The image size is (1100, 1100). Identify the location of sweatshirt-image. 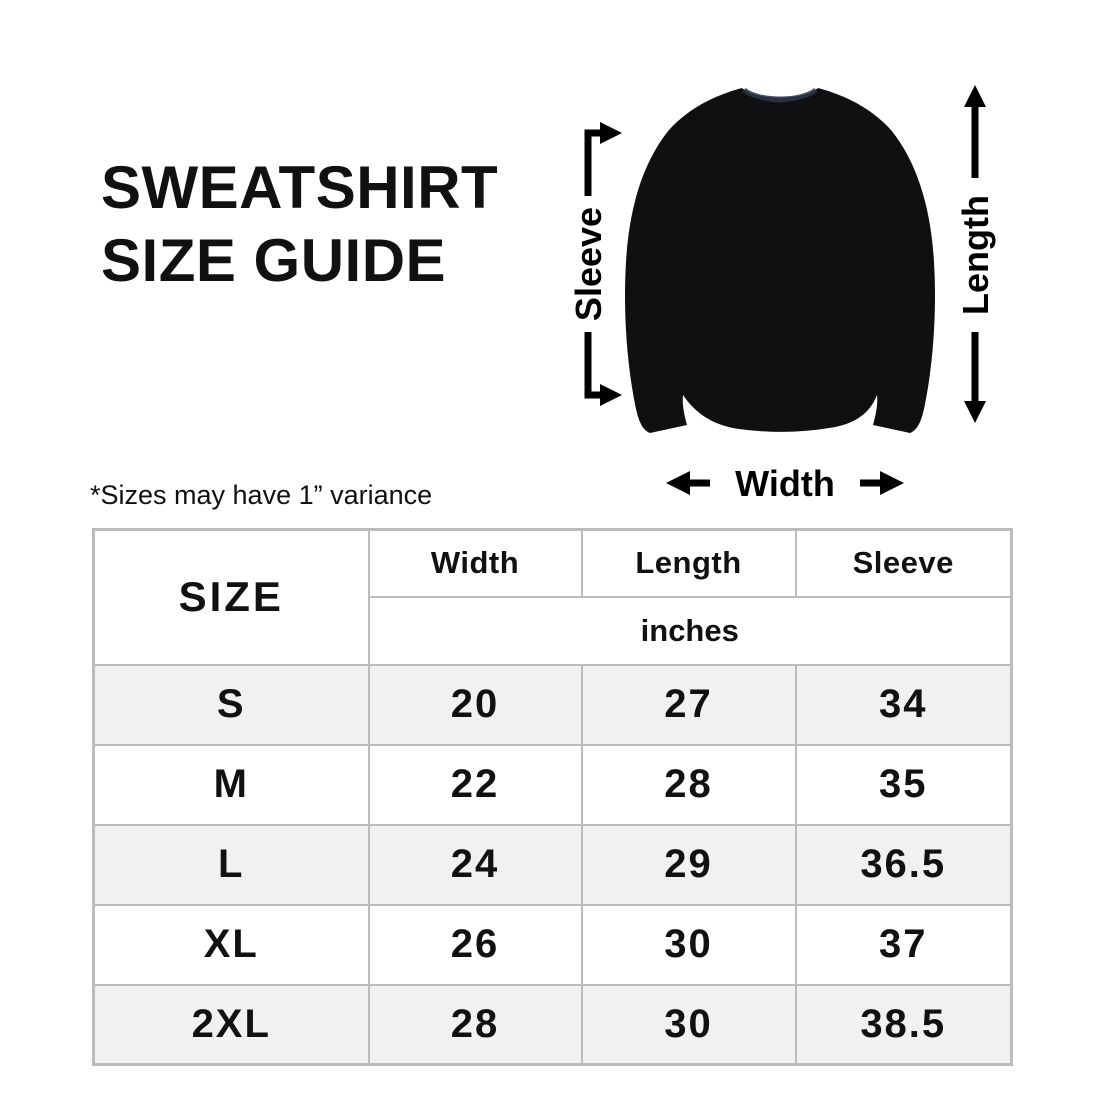
(780, 260).